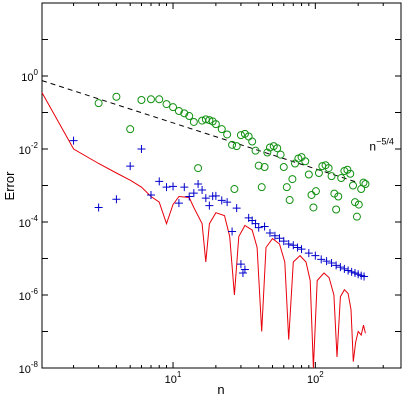 This screenshot has width=415, height=410. Describe the element at coordinates (315, 378) in the screenshot. I see `x-tick-label: 10²` at that location.